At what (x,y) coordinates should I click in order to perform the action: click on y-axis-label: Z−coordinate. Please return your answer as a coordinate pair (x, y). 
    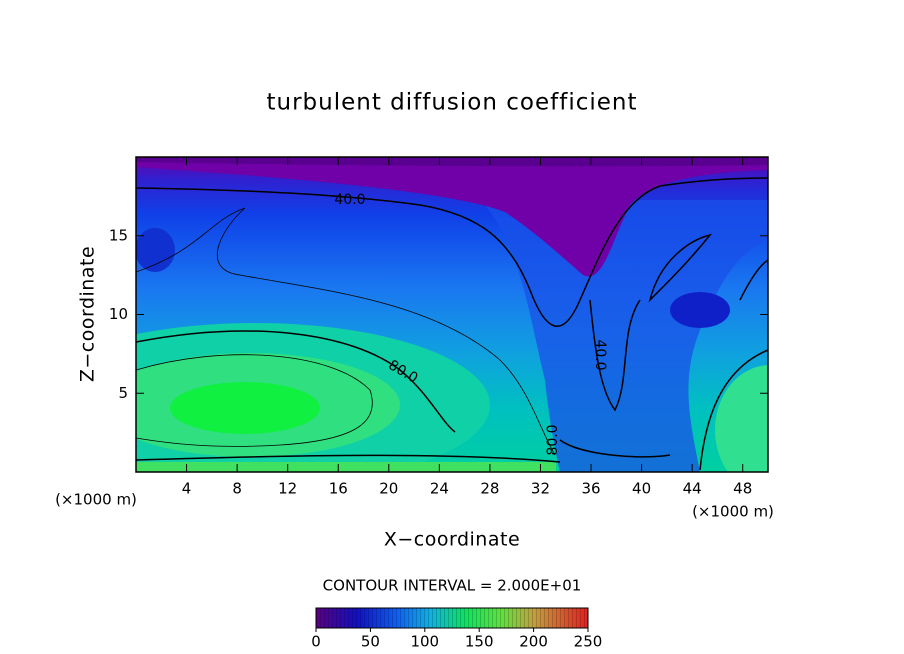
    Looking at the image, I should click on (88, 314).